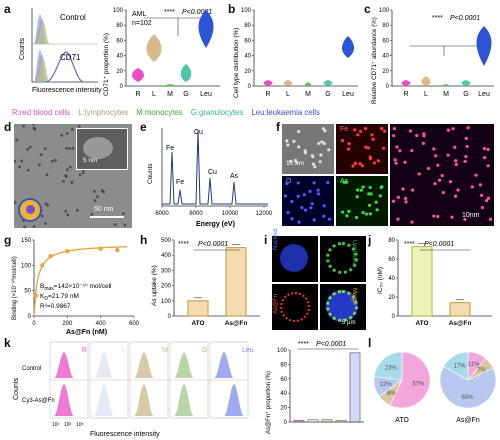 This screenshot has width=500, height=440. Describe the element at coordinates (83, 286) in the screenshot. I see `g-bmax-val: =142×10⁻¹⁰ mol/cell` at that location.